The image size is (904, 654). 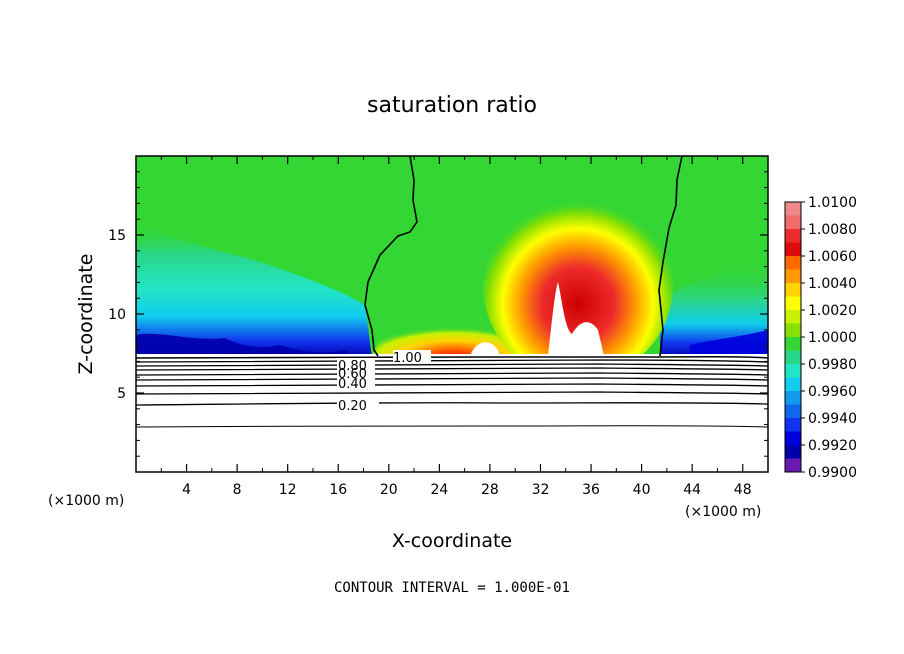 I want to click on chart-title: saturation ratio, so click(x=452, y=105).